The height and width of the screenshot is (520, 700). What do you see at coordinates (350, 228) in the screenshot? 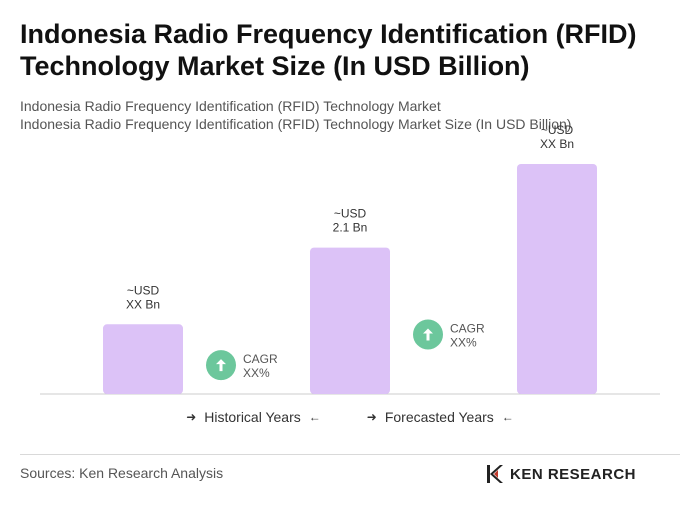
I see `data-label: 2.1 Bn` at bounding box center [350, 228].